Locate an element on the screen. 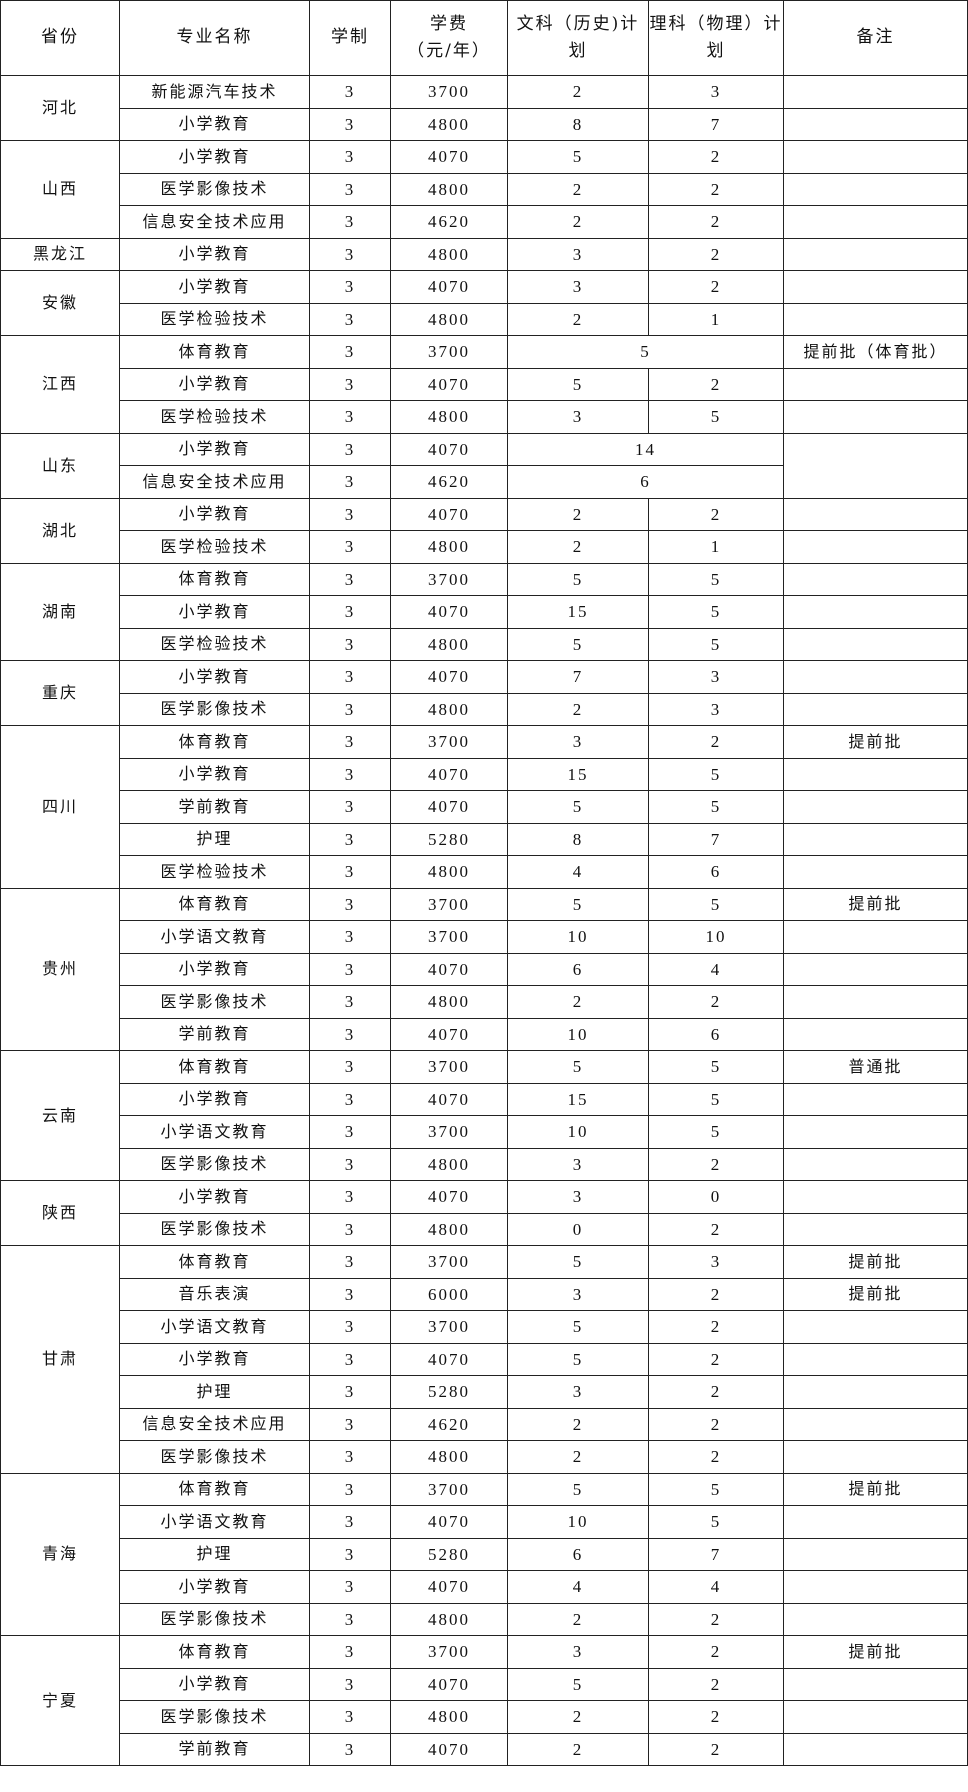 The height and width of the screenshot is (1792, 968). province-cell: 江西 is located at coordinates (60, 384).